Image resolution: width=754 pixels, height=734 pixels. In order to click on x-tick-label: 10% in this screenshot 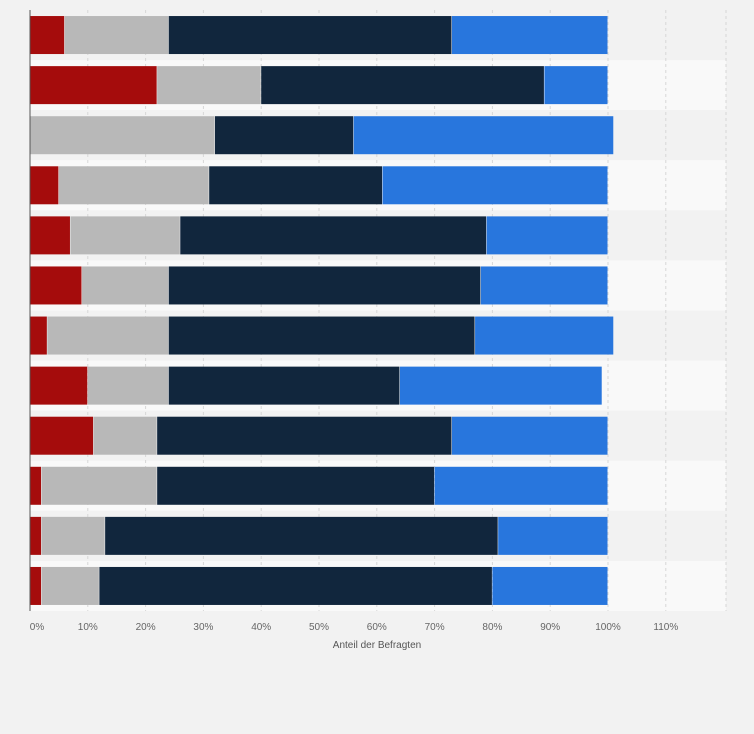, I will do `click(88, 627)`.